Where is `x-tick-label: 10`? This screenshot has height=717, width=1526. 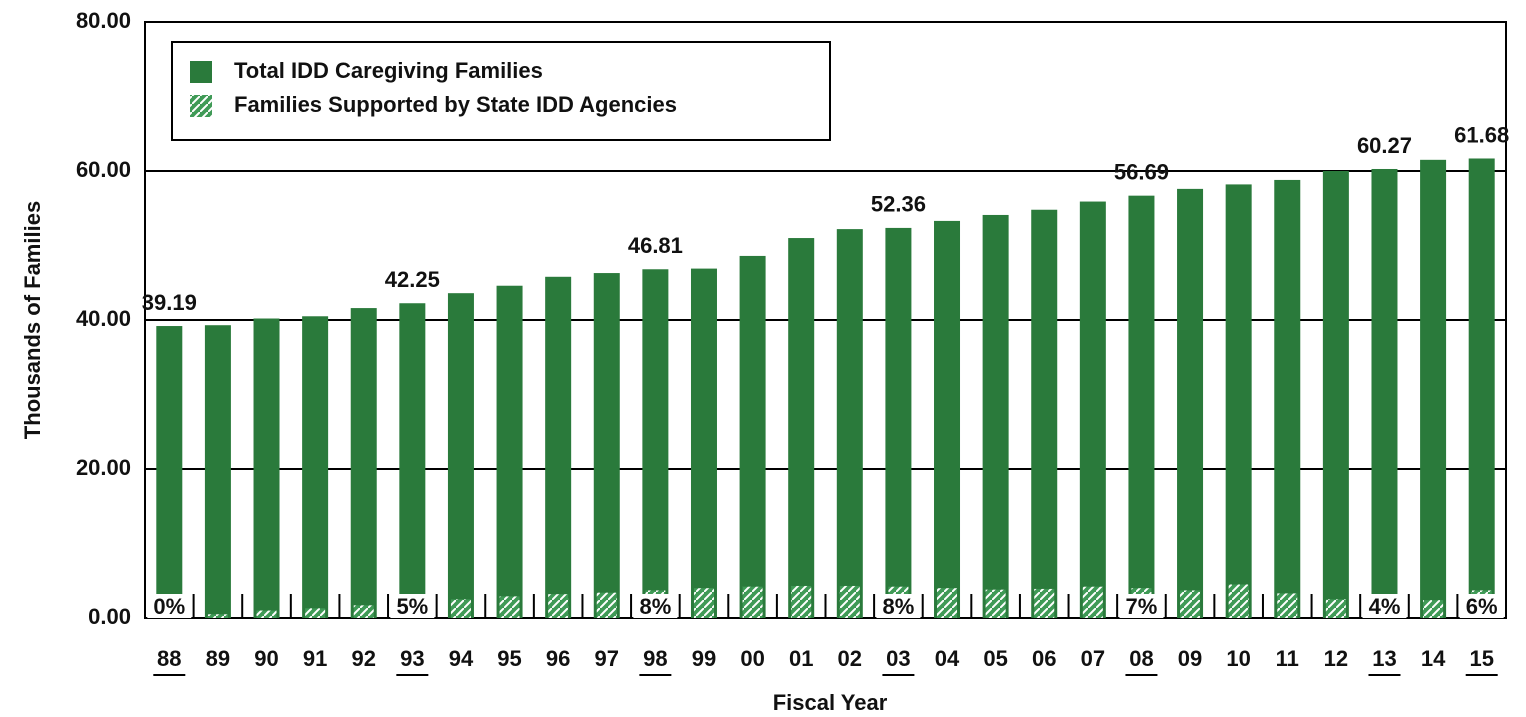 x-tick-label: 10 is located at coordinates (1238, 658).